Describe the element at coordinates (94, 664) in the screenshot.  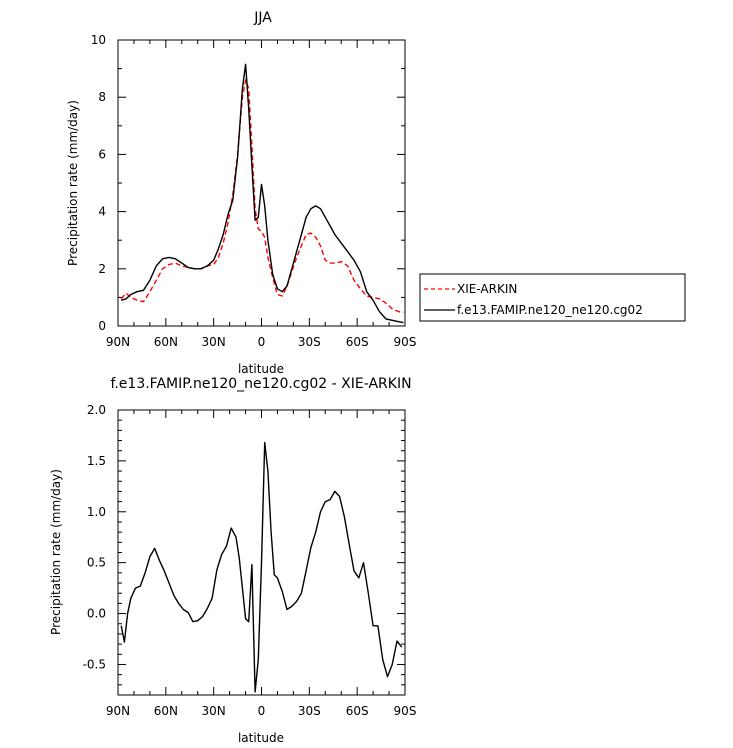
I see `bottom-y-tick-label: -0.5` at that location.